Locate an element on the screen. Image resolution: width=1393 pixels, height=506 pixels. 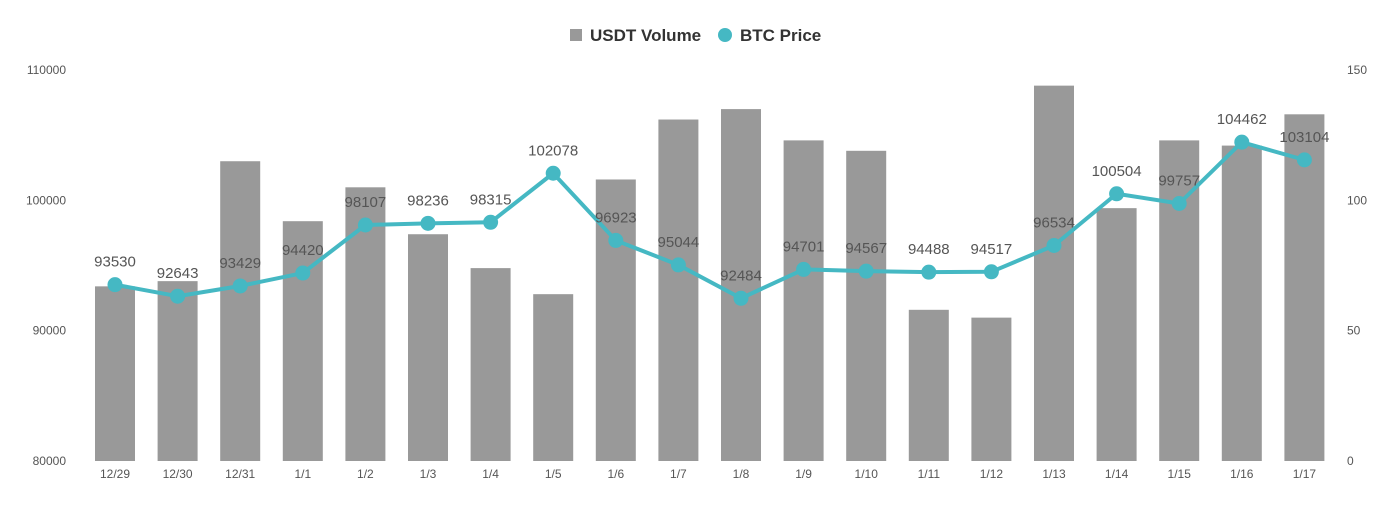
x-tick-label: 1/11 is located at coordinates (929, 474).